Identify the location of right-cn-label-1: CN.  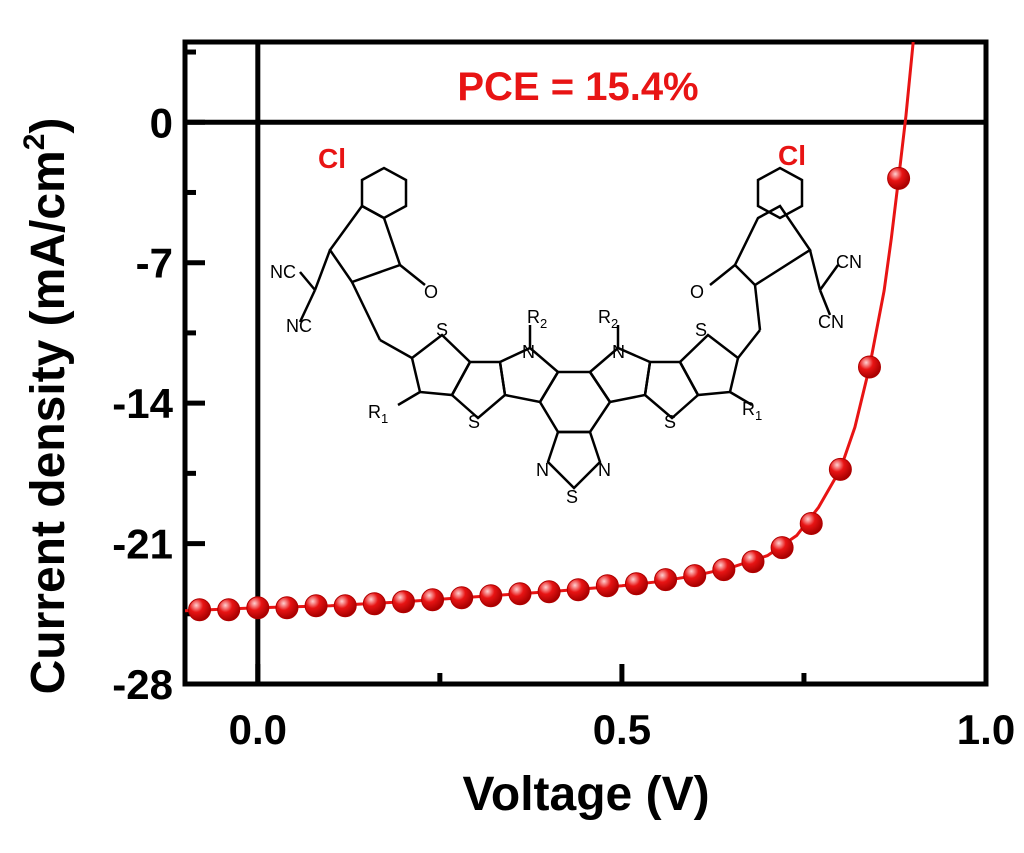
(849, 262).